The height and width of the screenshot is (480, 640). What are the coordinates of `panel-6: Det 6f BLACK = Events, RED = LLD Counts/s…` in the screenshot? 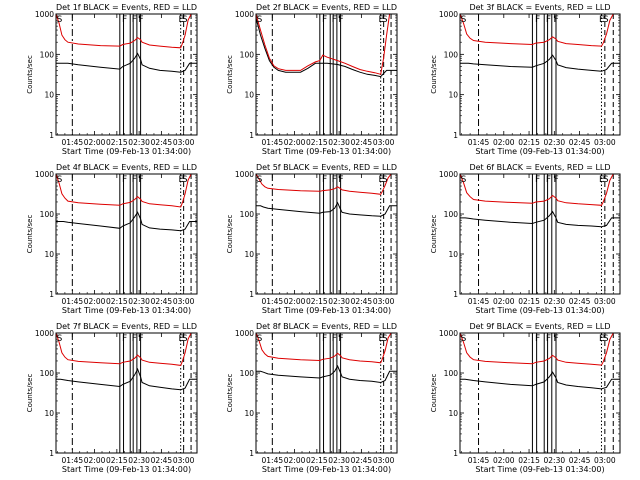 It's located at (525, 239).